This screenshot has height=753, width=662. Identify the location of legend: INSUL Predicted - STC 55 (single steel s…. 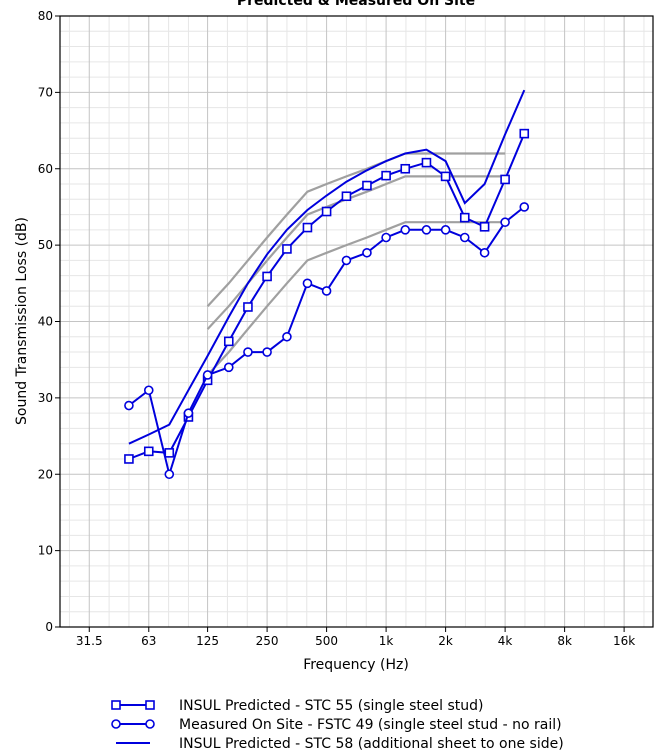
(337, 725).